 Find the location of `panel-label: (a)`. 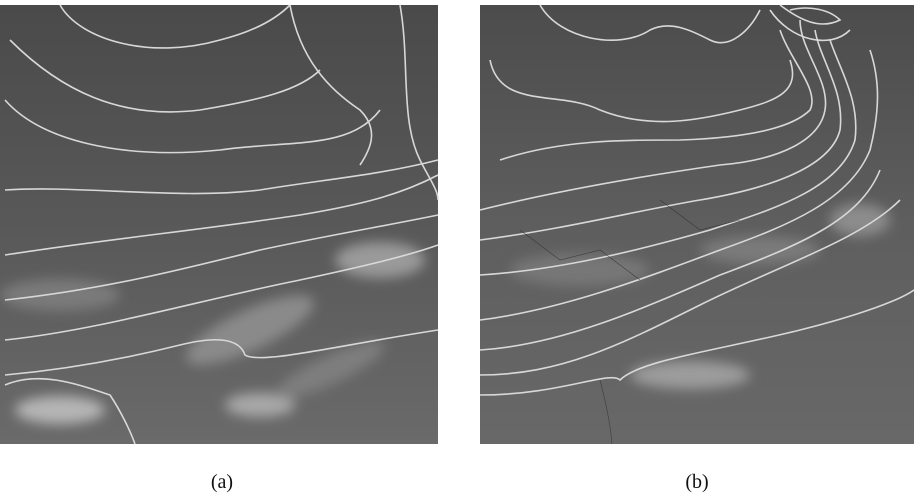

panel-label: (a) is located at coordinates (222, 482).